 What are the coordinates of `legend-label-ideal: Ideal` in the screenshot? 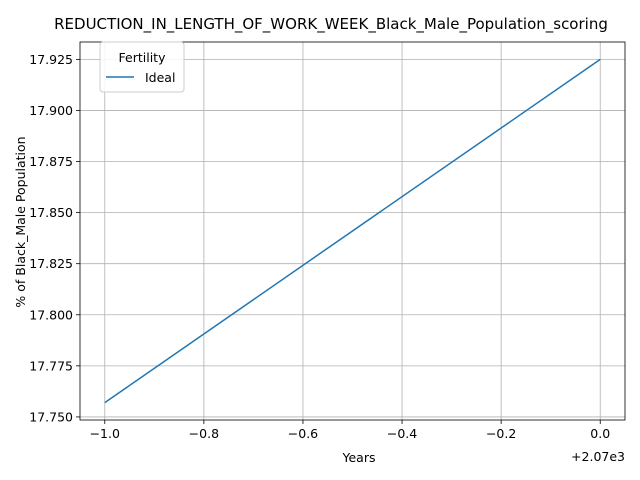 It's located at (160, 77).